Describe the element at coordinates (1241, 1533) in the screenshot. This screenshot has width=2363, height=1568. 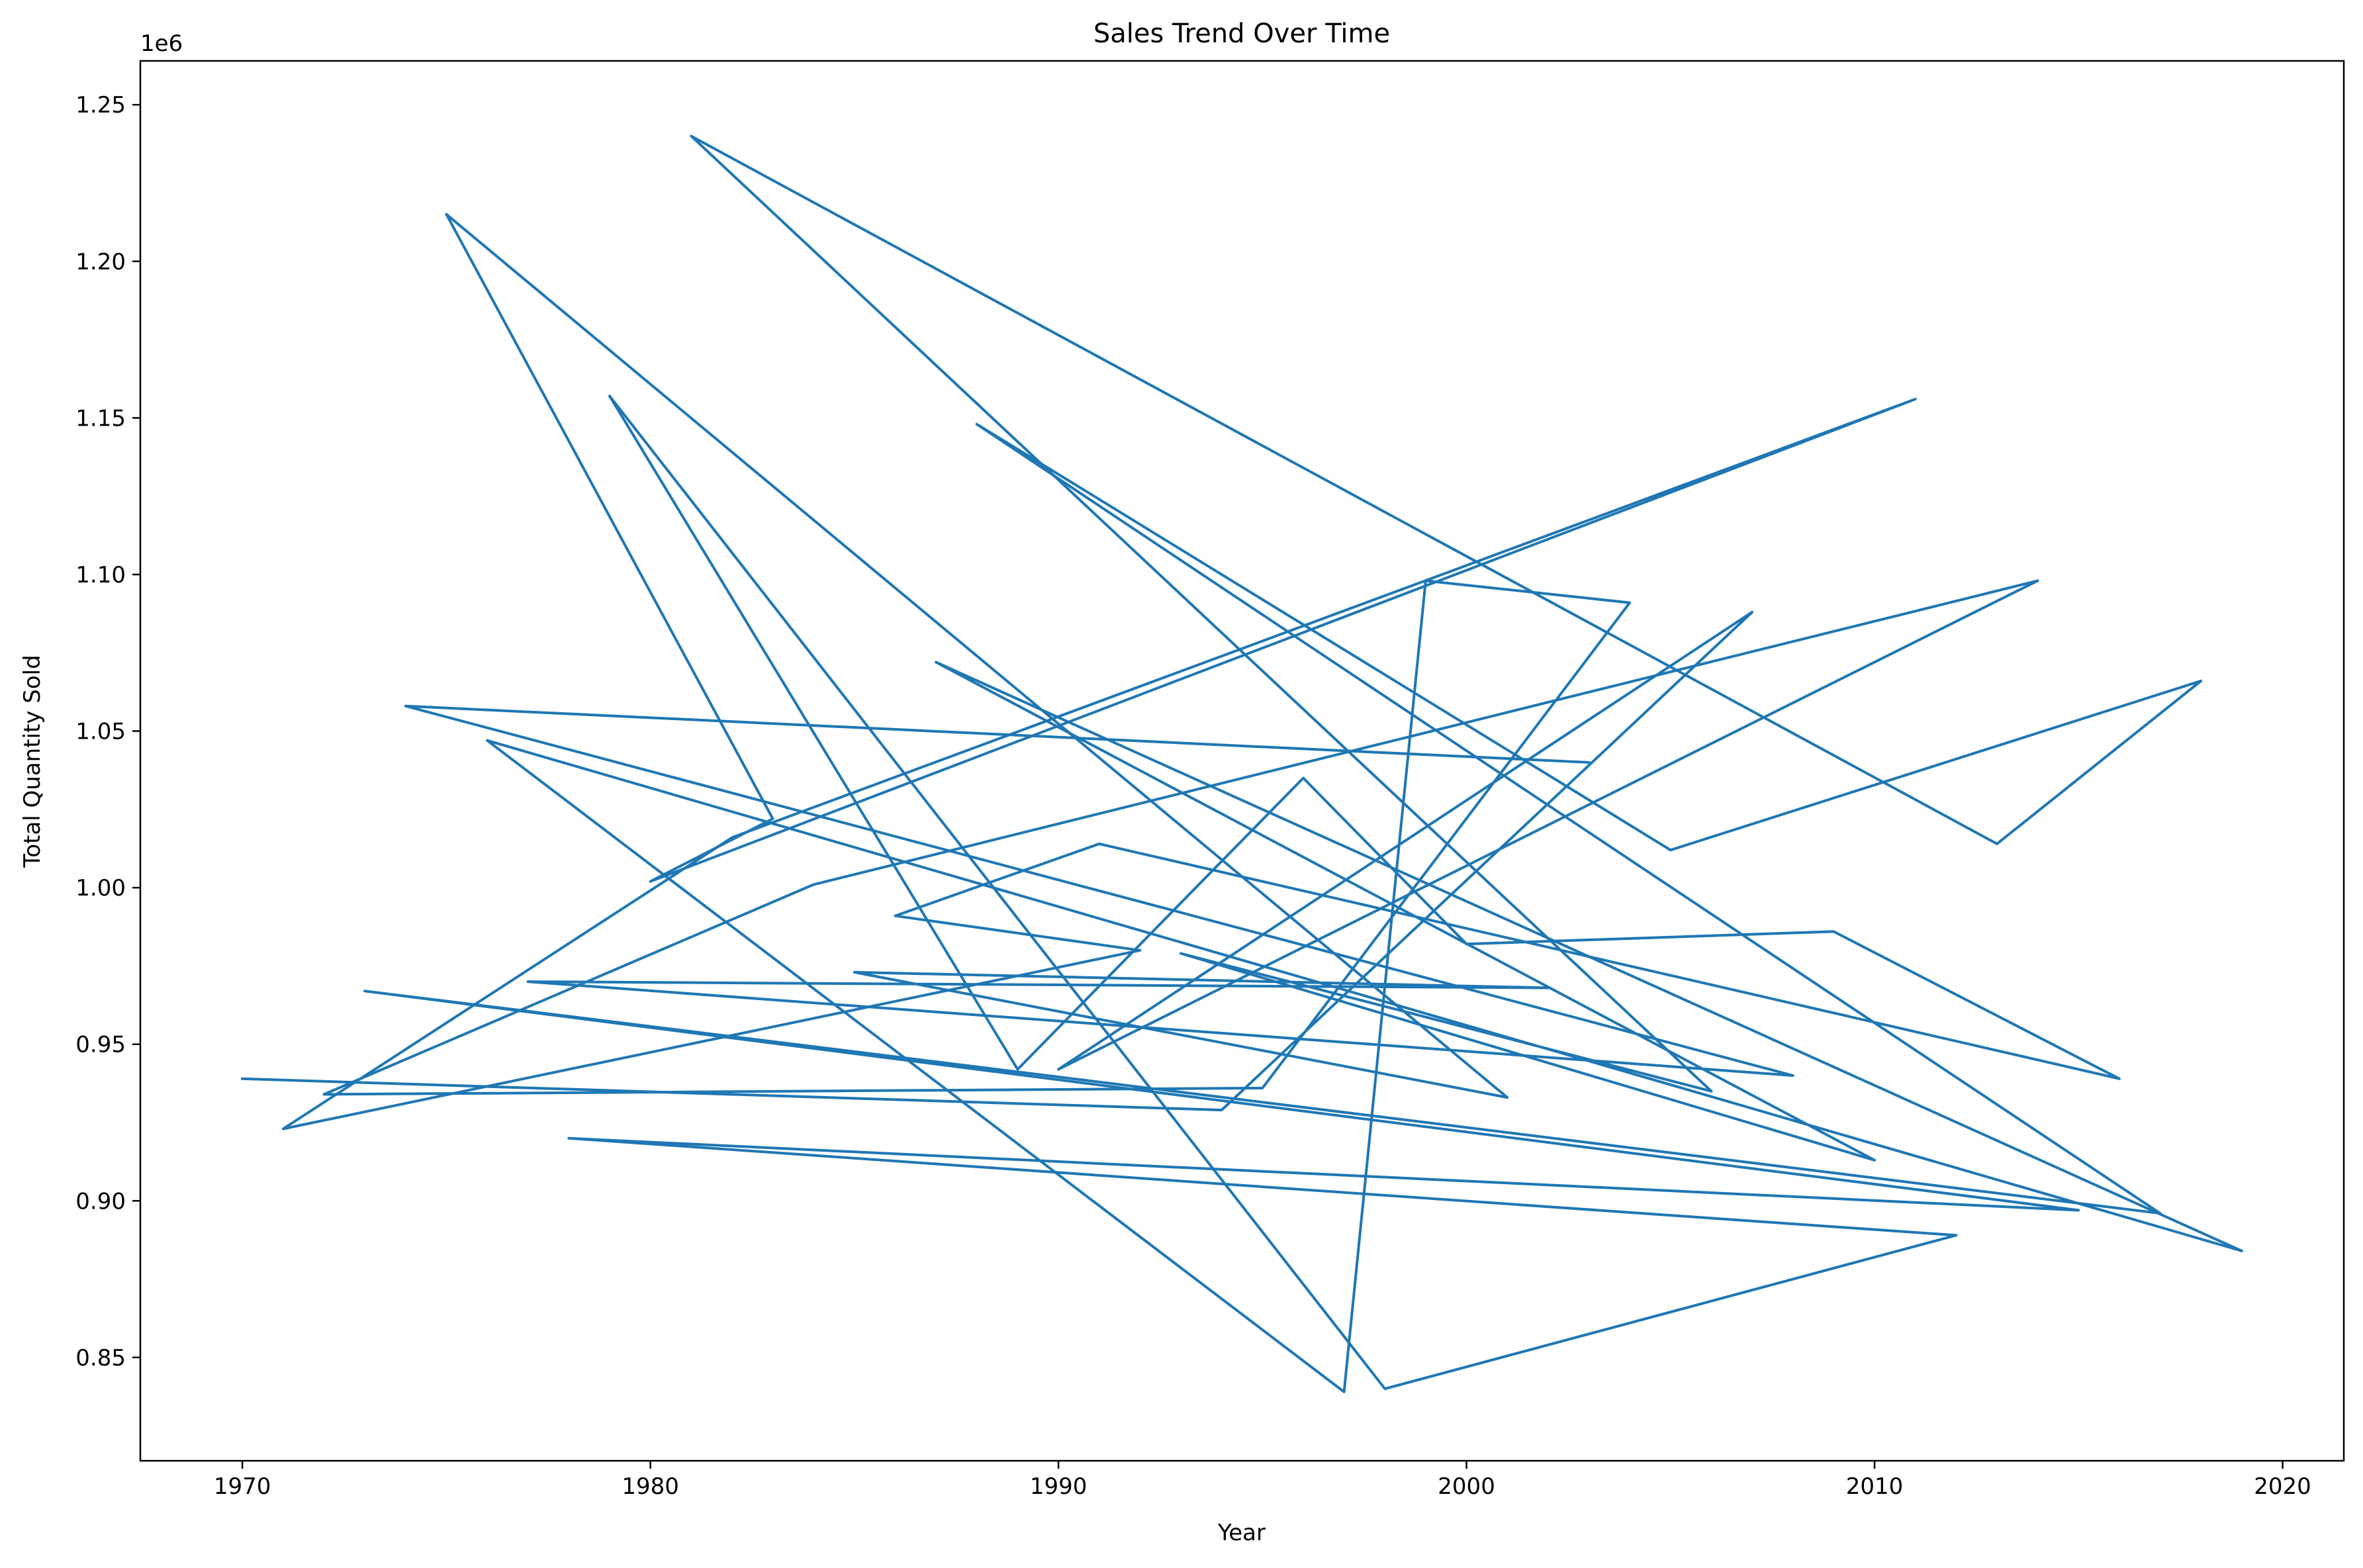
I see `x-axis-label: Year` at that location.